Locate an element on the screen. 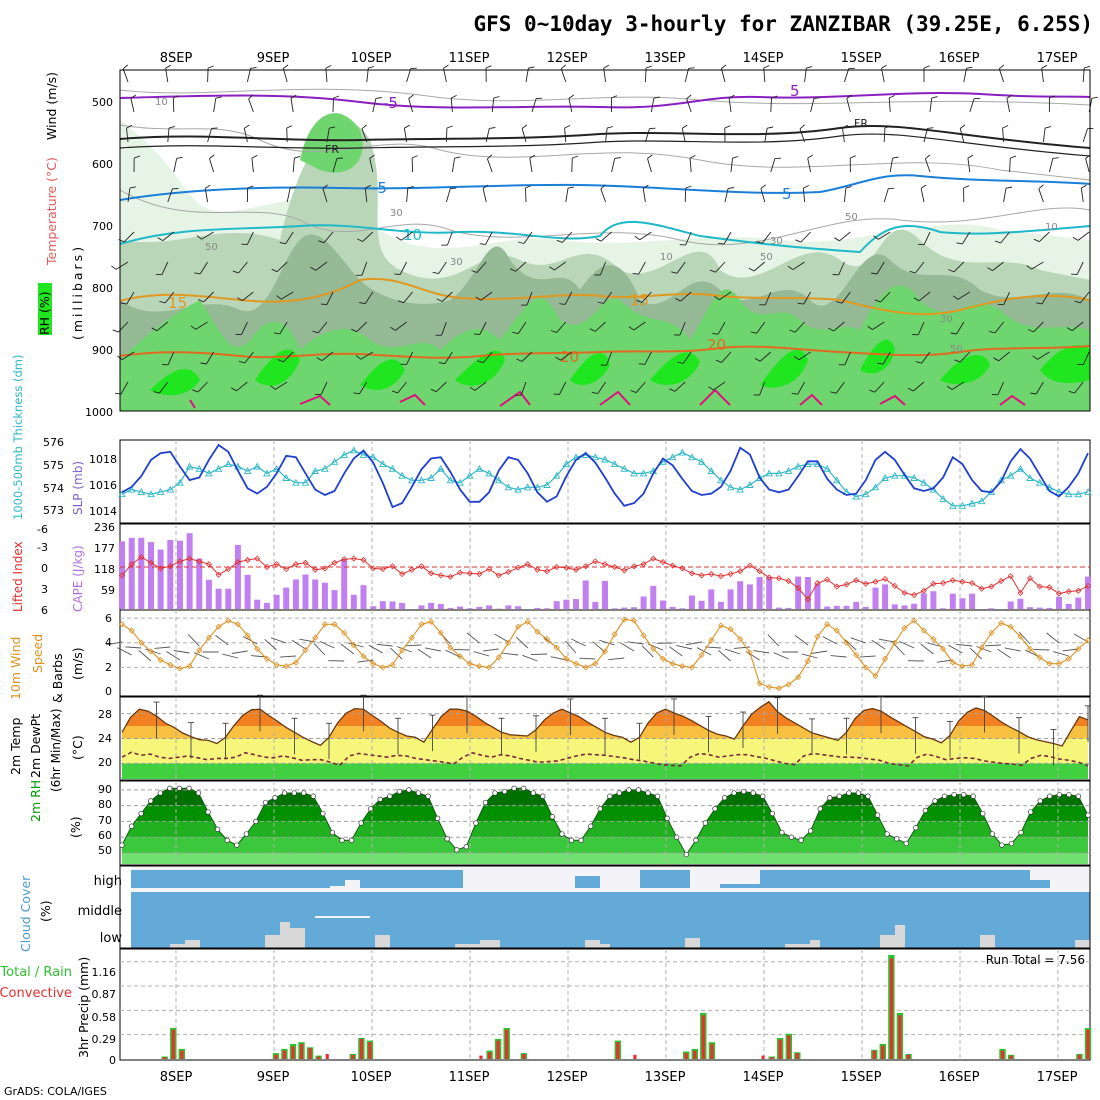 The image size is (1100, 1100). y-axis-label: SLP (mb) is located at coordinates (78, 488).